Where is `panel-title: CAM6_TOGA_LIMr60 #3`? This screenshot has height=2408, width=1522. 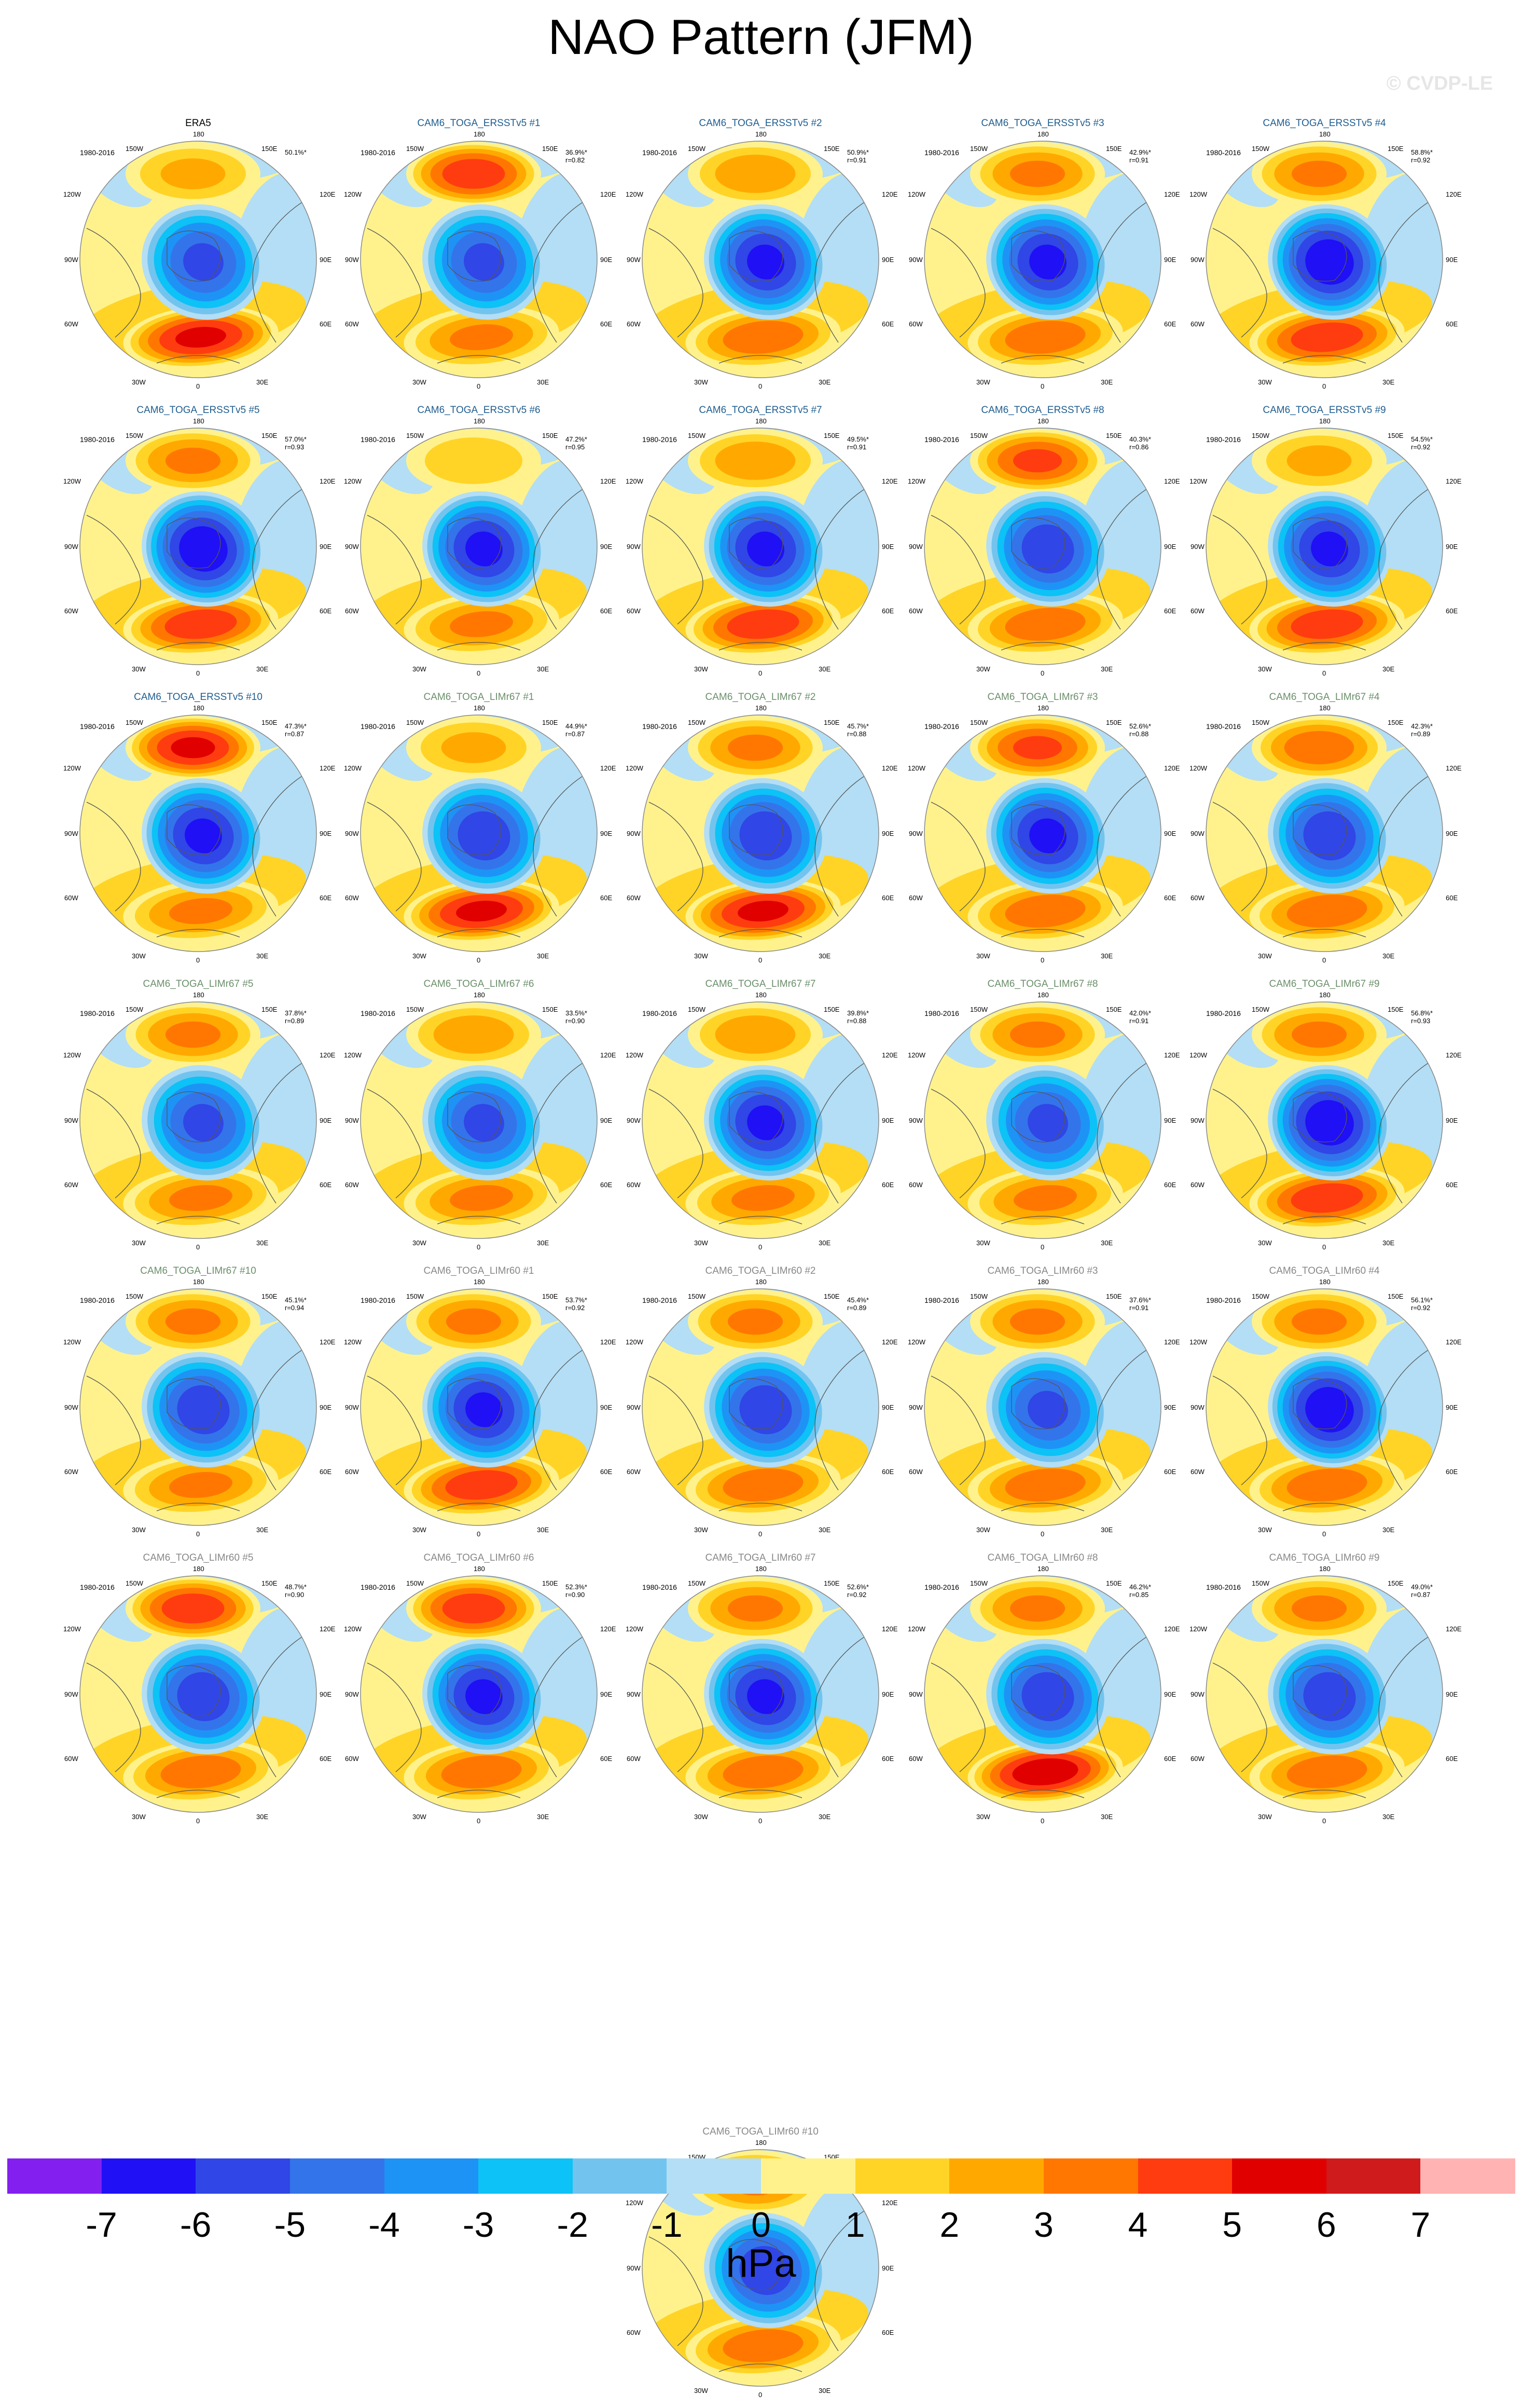
panel-title: CAM6_TOGA_LIMr60 #3 is located at coordinates (1042, 1271).